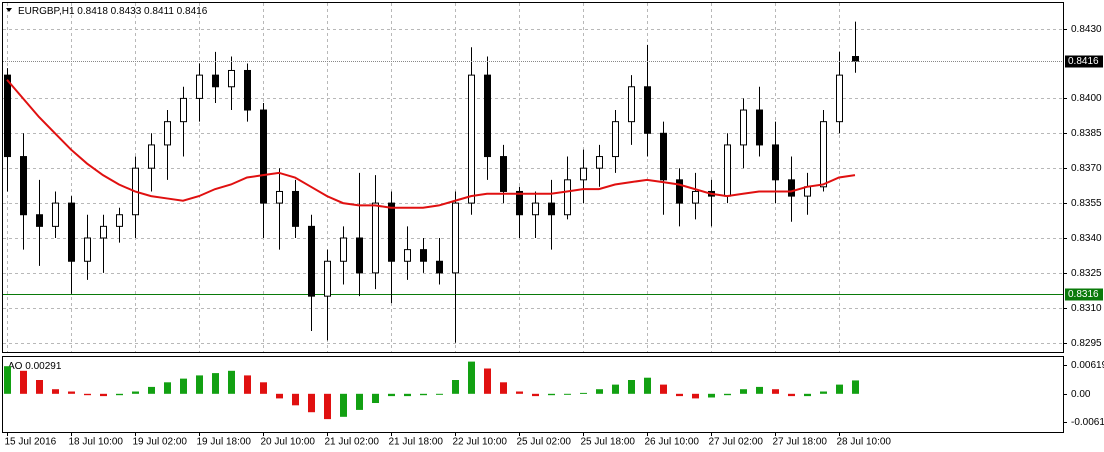 The image size is (1104, 452). Describe the element at coordinates (1086, 238) in the screenshot. I see `y-tick-label: 0.8340` at that location.